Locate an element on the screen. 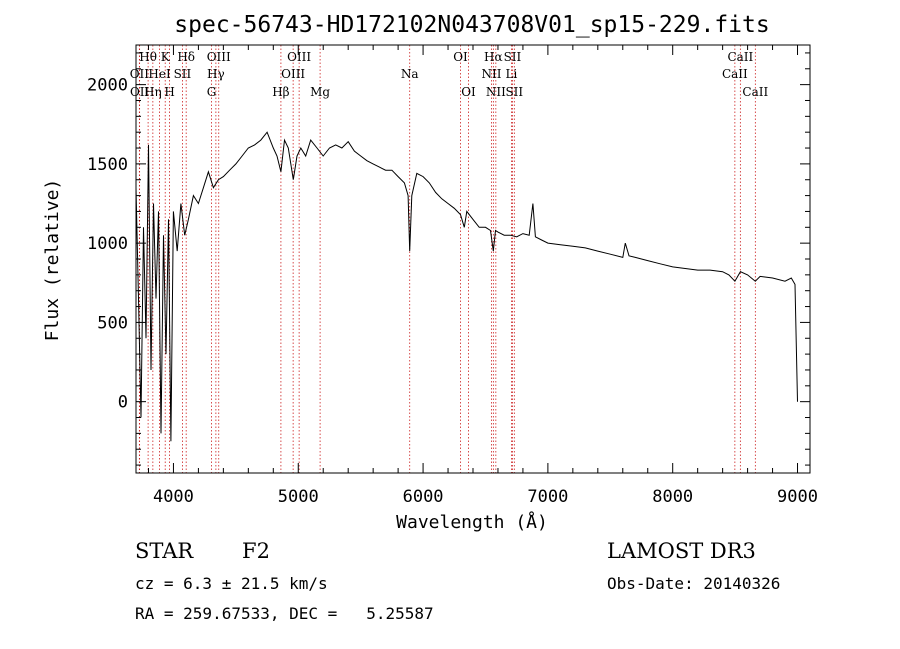 Image resolution: width=900 pixels, height=649 pixels. line-marker-label: H is located at coordinates (169, 92).